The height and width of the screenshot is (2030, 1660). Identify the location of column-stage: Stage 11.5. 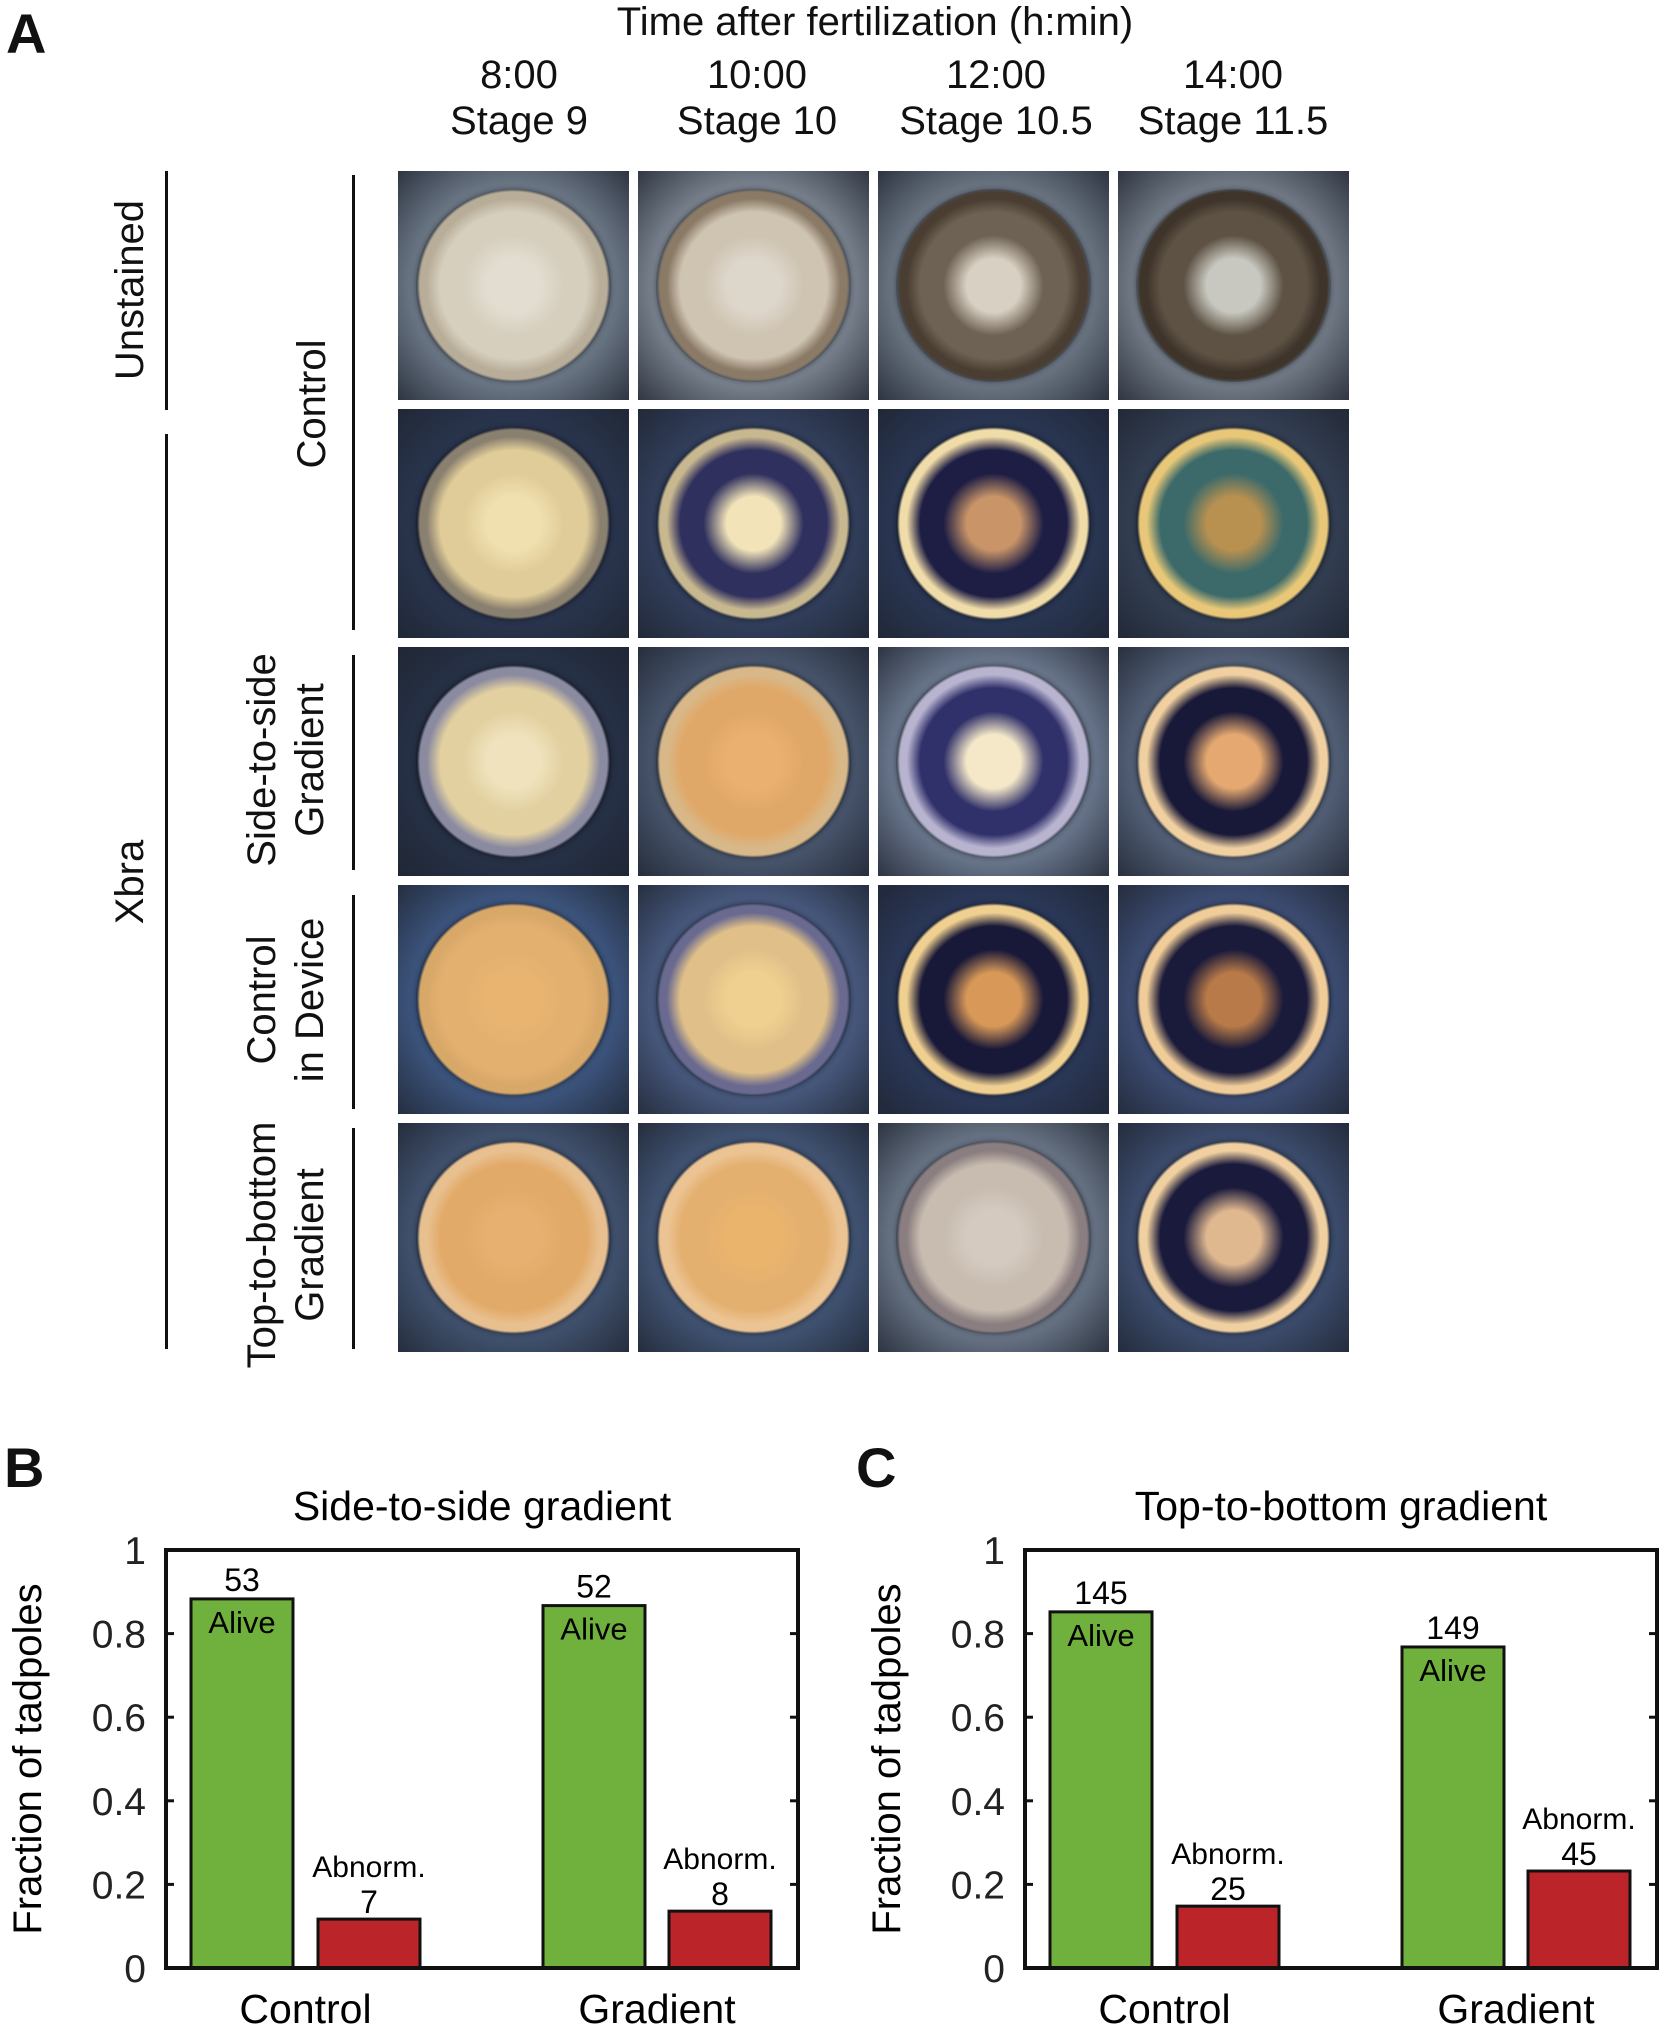
(1233, 121).